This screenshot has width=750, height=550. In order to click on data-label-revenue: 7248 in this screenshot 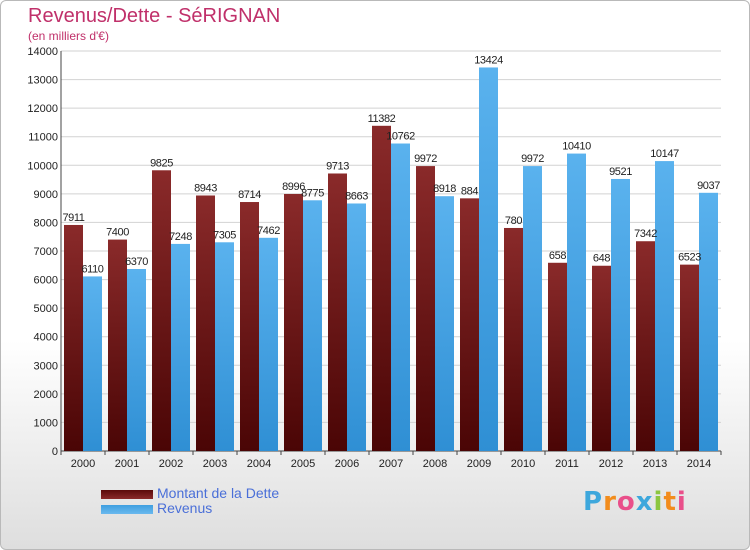, I will do `click(180, 237)`.